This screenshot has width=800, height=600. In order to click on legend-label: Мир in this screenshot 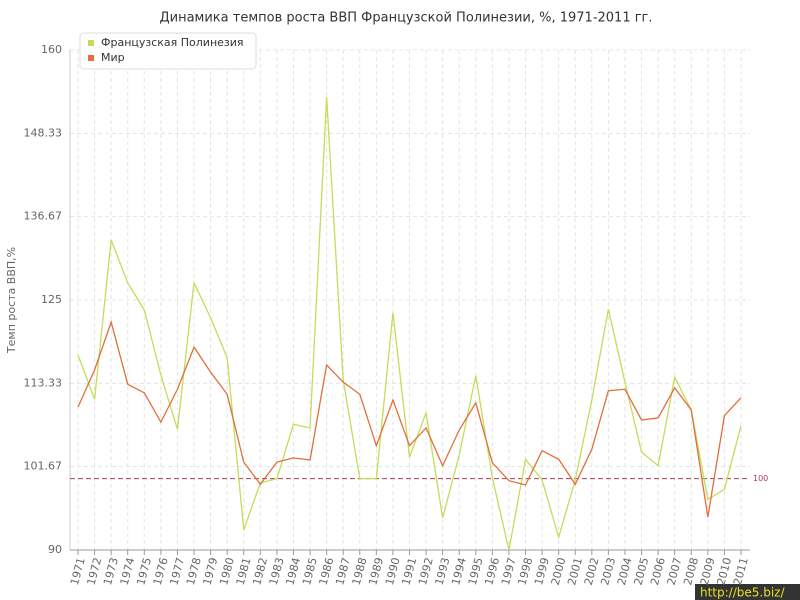, I will do `click(113, 57)`.